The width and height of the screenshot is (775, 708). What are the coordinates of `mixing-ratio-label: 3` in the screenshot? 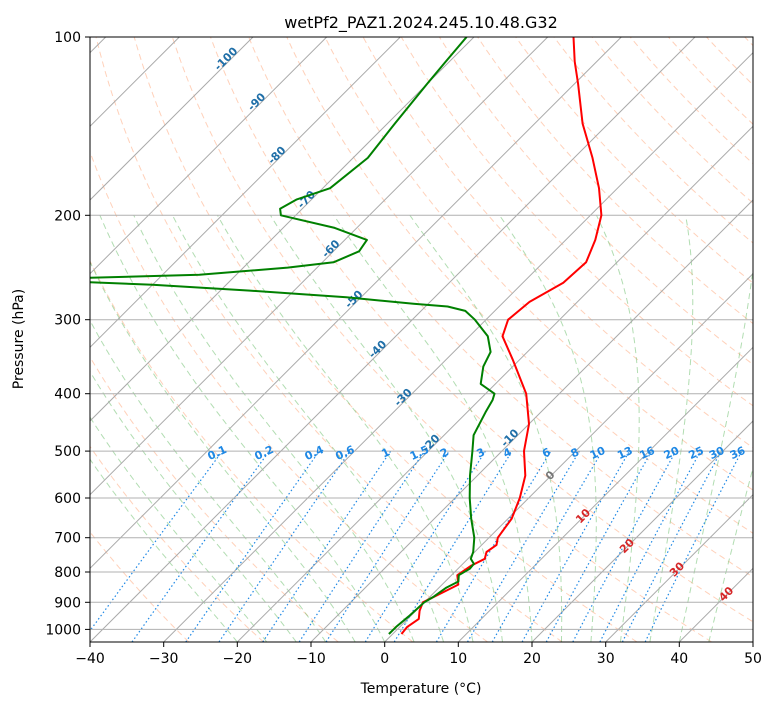 It's located at (481, 453).